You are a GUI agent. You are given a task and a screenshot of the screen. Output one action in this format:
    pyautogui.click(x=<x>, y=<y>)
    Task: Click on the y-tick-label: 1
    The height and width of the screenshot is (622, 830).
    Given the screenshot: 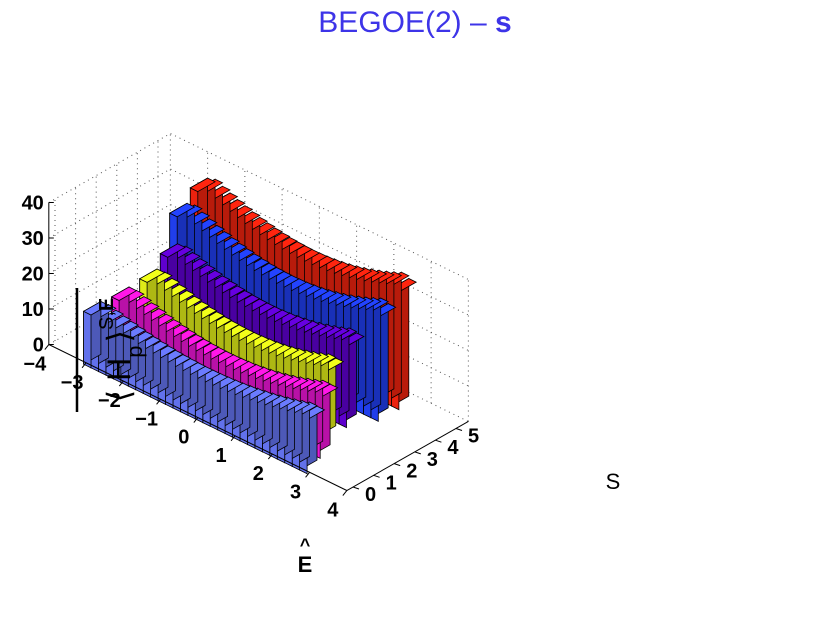 What is the action you would take?
    pyautogui.click(x=391, y=483)
    